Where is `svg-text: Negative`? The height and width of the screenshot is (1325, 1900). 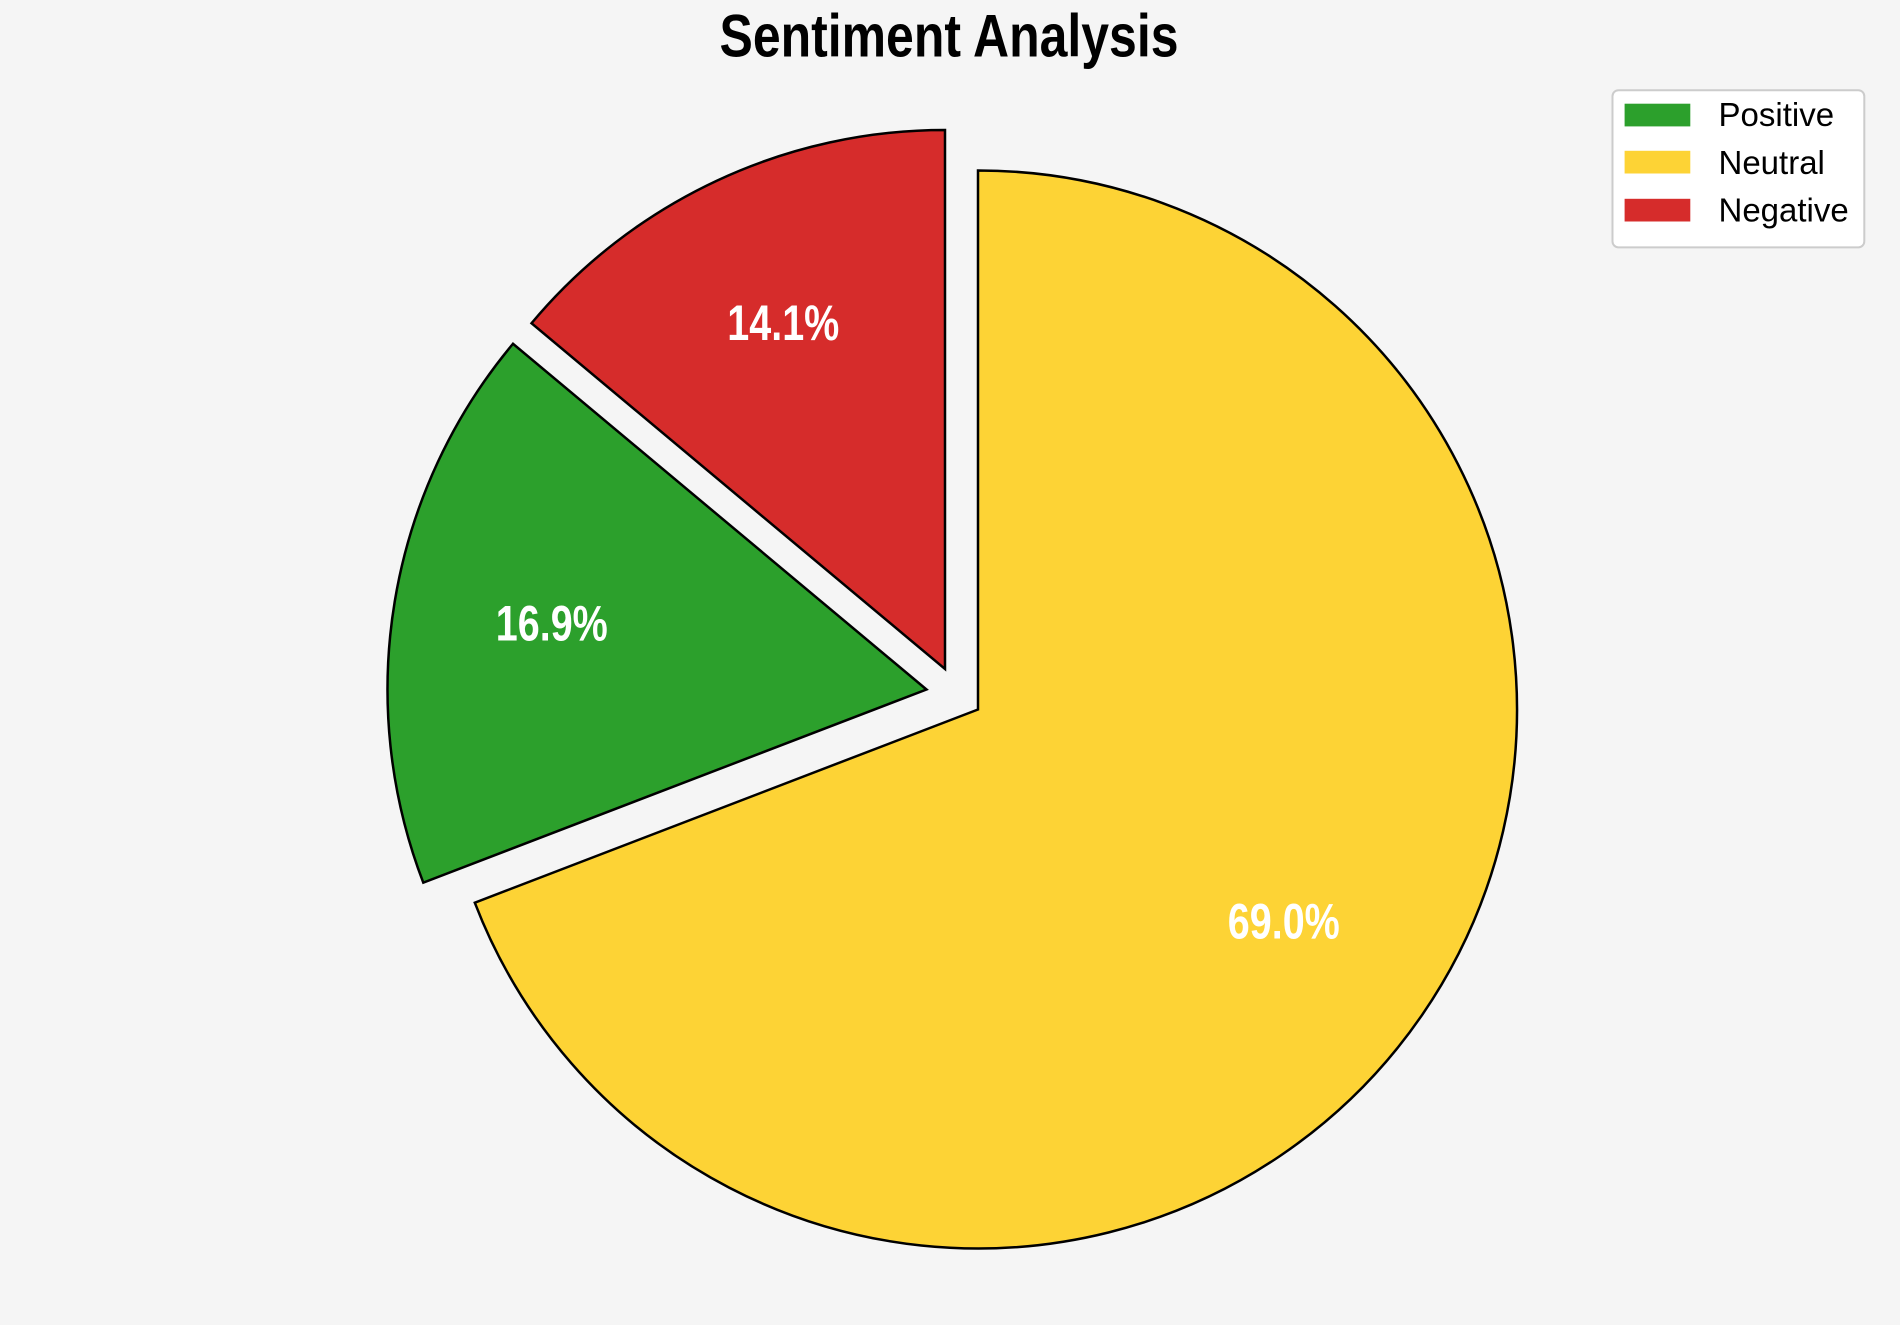 svg-text: Negative is located at coordinates (1784, 209).